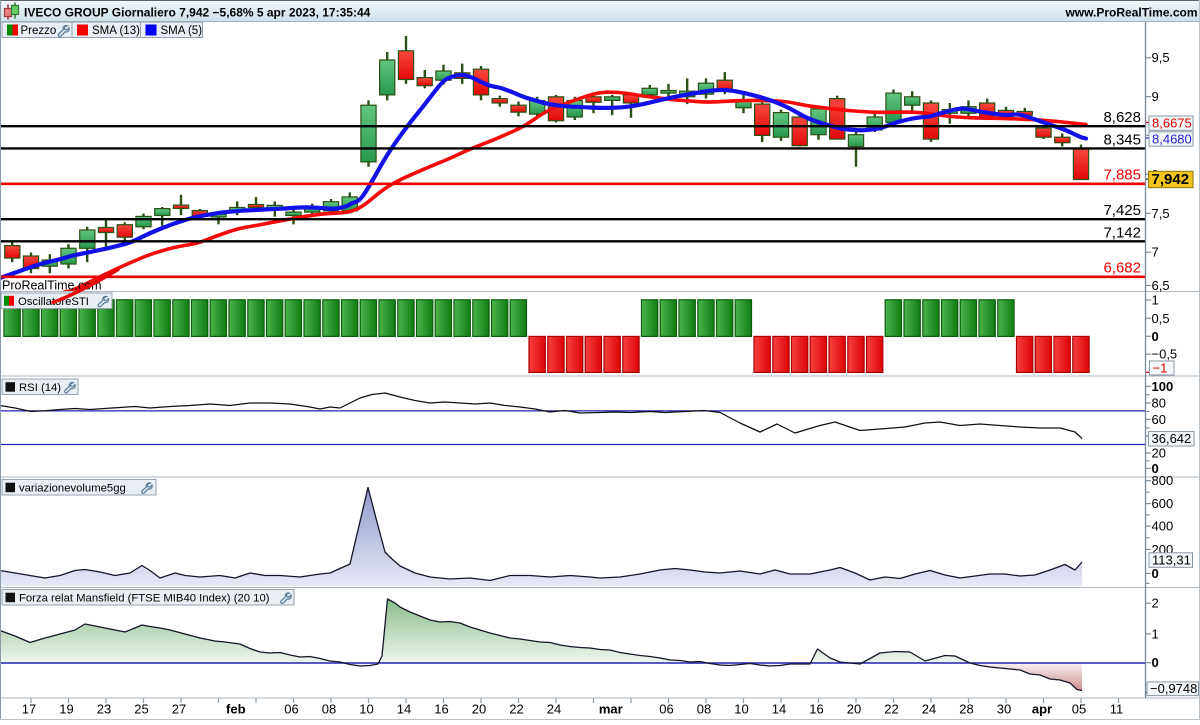 Image resolution: width=1200 pixels, height=725 pixels. I want to click on svg-text: 17, so click(29, 709).